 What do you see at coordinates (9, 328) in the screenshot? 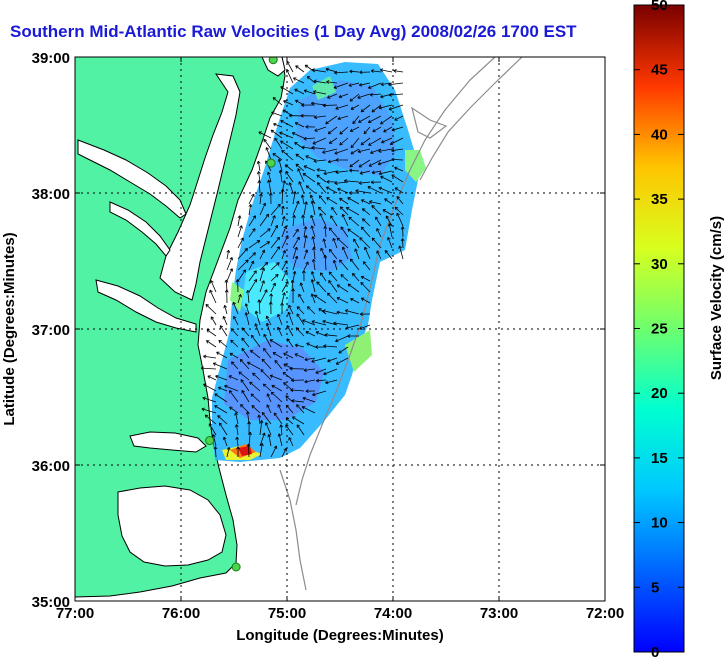
I see `y-axis-label: Latitude (Degrees:Minutes)` at bounding box center [9, 328].